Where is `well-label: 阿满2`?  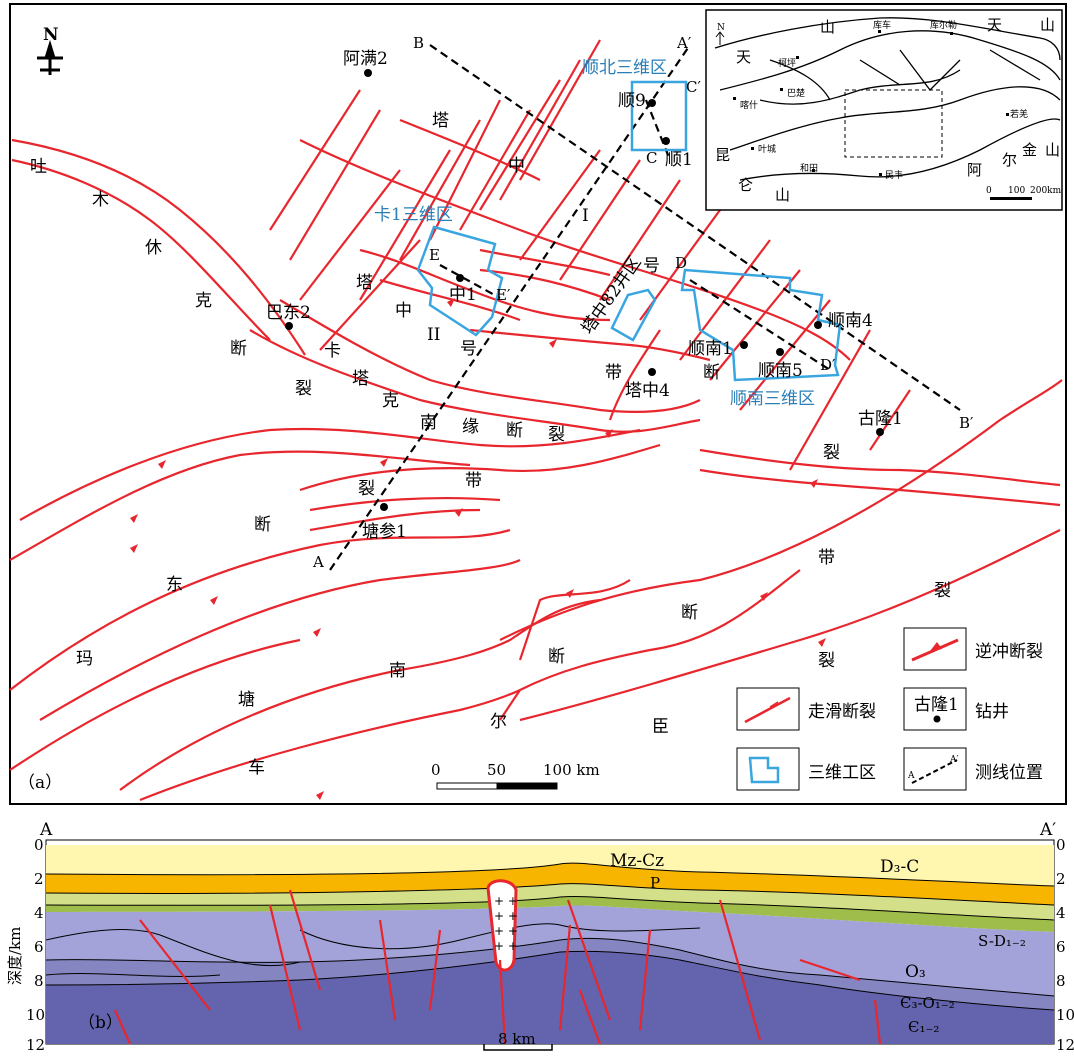
well-label: 阿满2 is located at coordinates (365, 59).